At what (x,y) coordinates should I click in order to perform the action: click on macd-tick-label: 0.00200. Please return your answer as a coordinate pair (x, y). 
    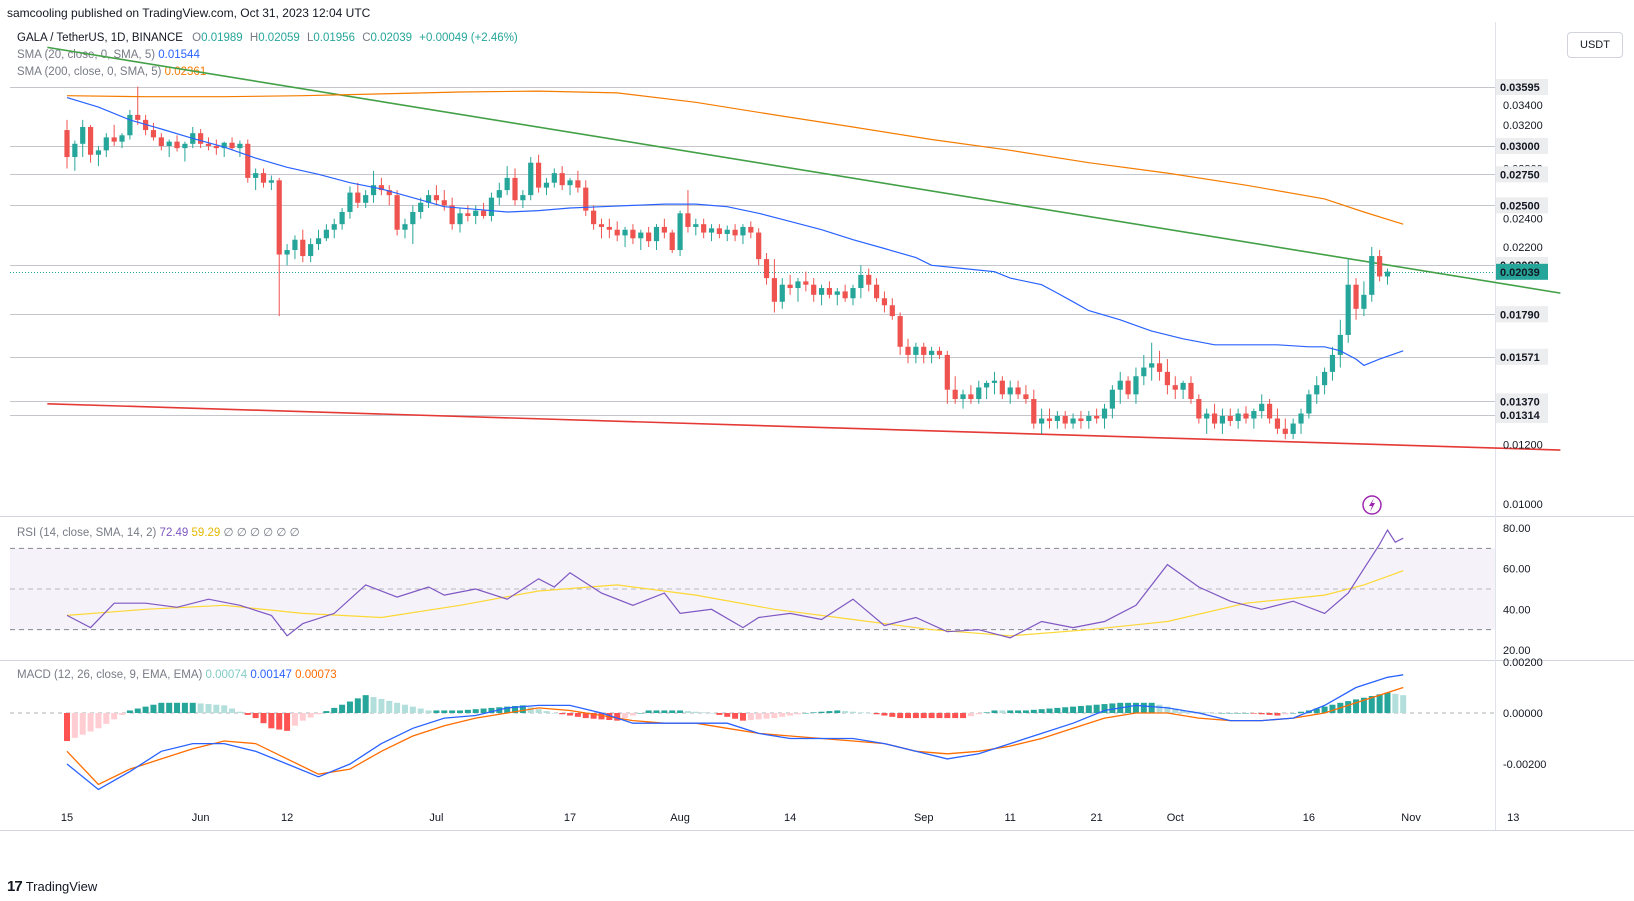
    Looking at the image, I should click on (1523, 663).